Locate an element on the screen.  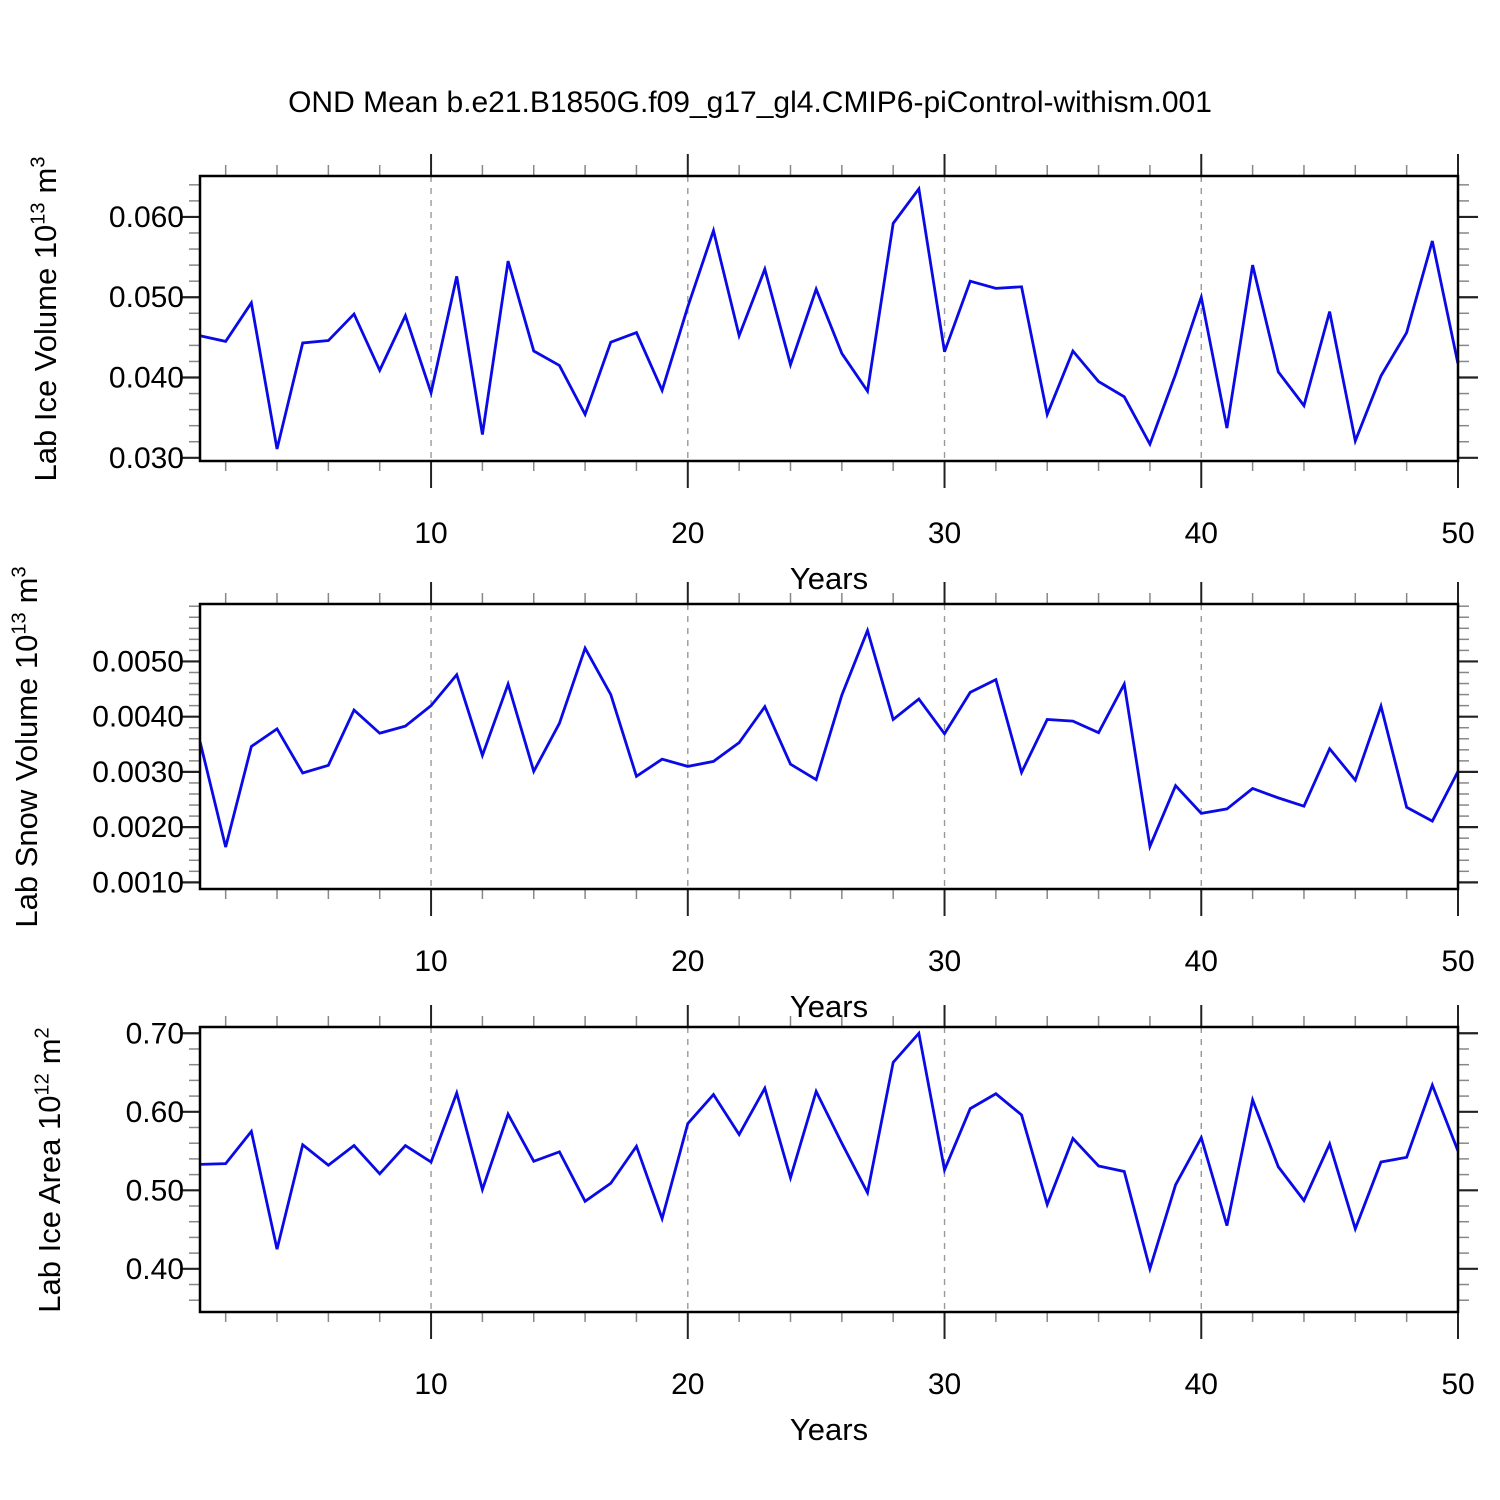
y-tick-label: 0.030 is located at coordinates (146, 458).